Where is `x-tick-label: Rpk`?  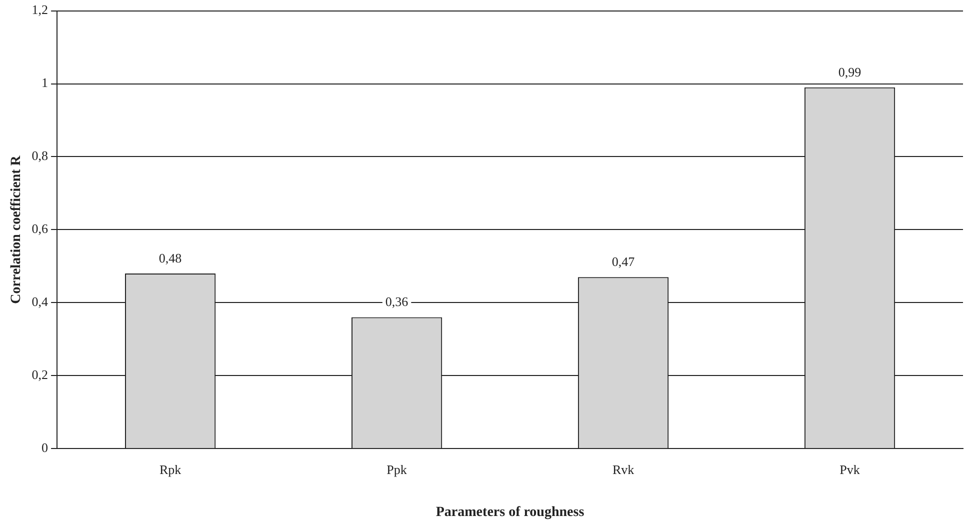 x-tick-label: Rpk is located at coordinates (170, 469).